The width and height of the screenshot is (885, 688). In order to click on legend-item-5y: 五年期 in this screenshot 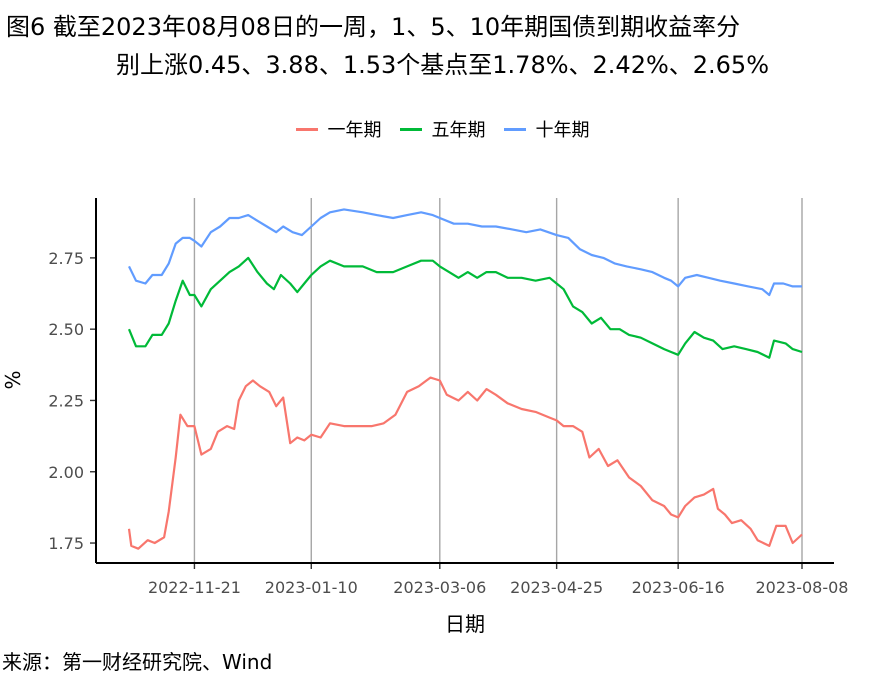, I will do `click(442, 129)`.